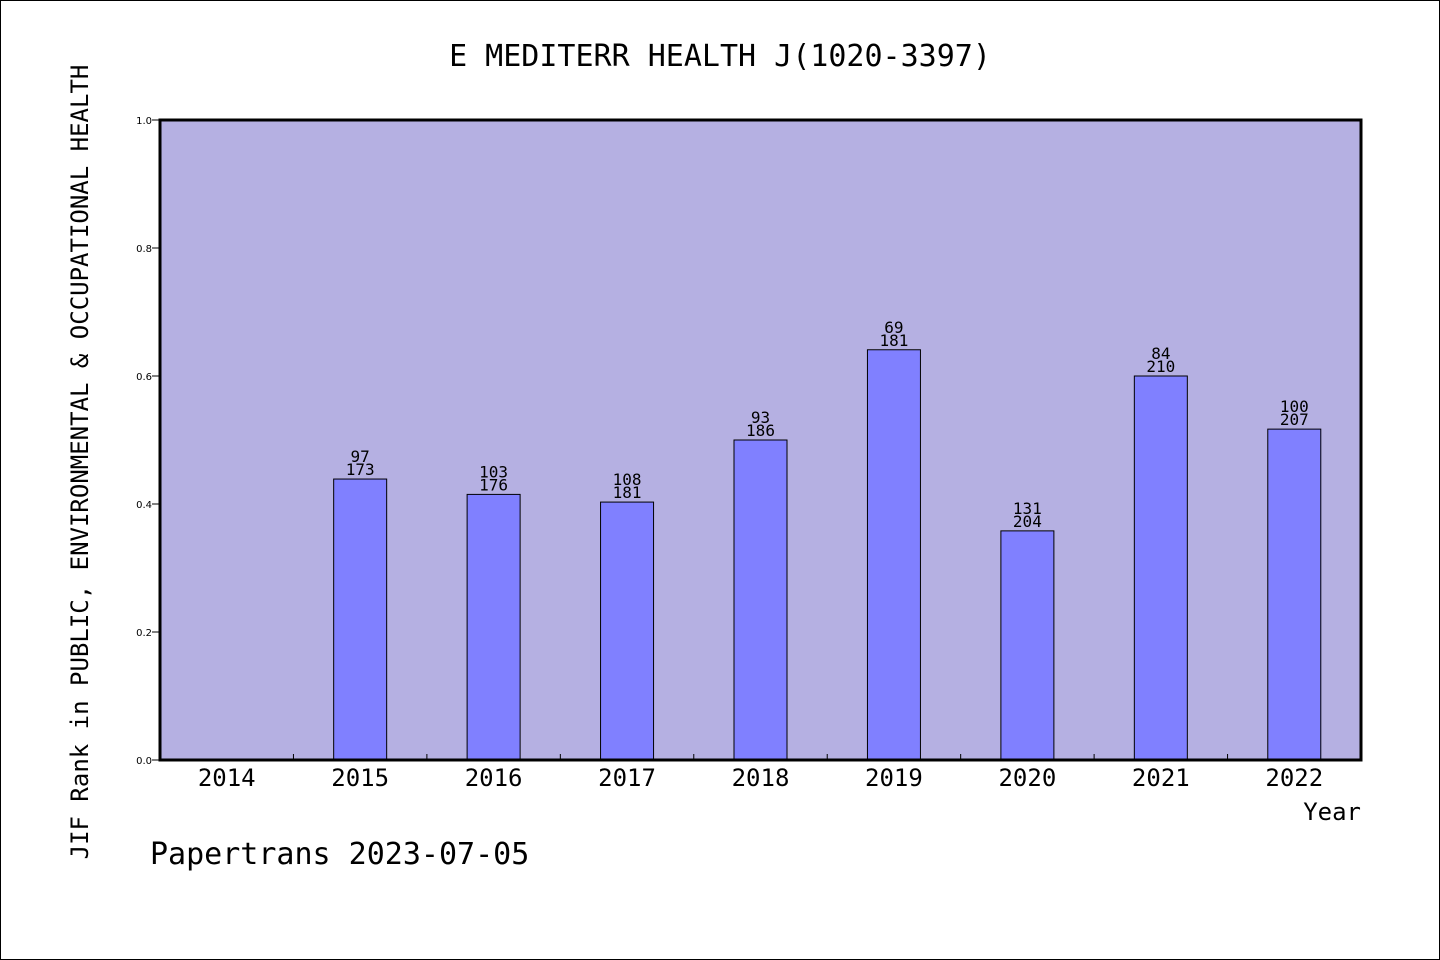  Describe the element at coordinates (1027, 778) in the screenshot. I see `x-tick-label: 2020` at that location.